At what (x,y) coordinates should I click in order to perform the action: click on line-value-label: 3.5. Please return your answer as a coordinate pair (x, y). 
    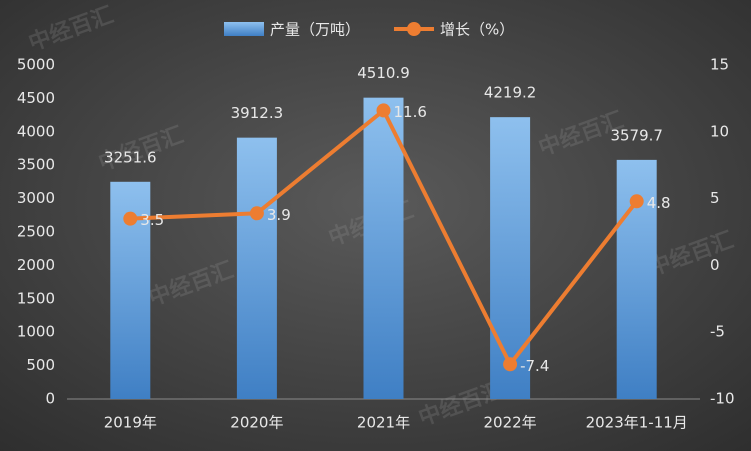
    Looking at the image, I should click on (152, 220).